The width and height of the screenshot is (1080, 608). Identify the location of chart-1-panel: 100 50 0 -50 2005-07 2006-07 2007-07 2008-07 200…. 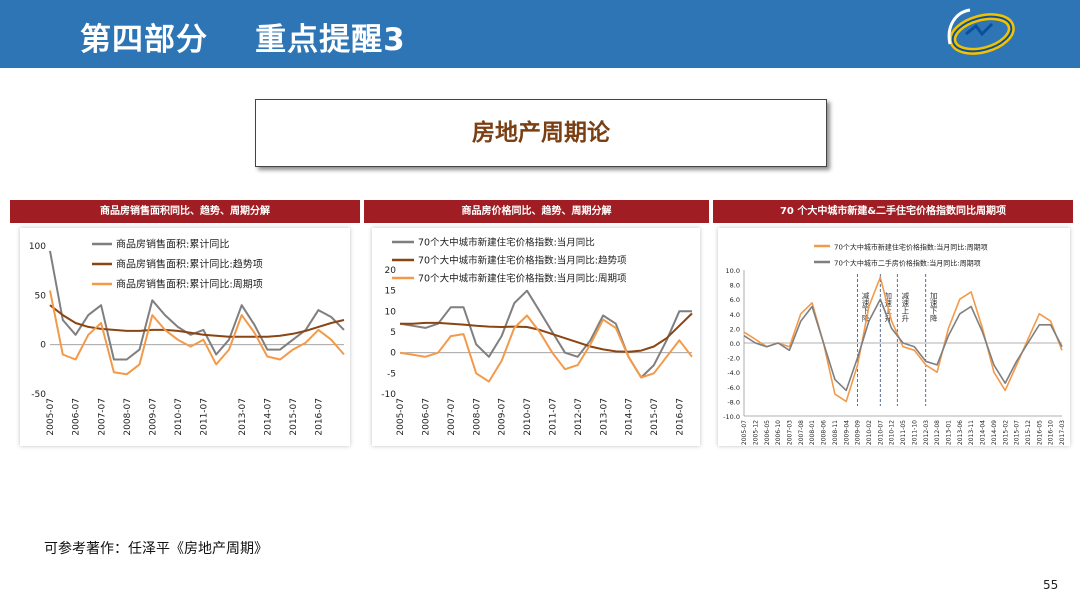
(185, 337).